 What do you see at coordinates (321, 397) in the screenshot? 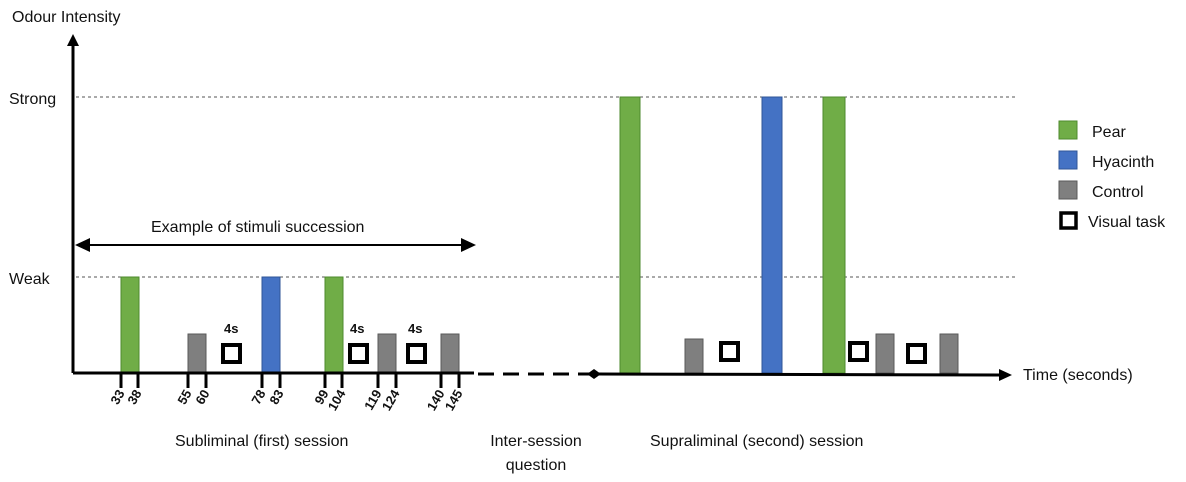
I see `tick-label: 99` at bounding box center [321, 397].